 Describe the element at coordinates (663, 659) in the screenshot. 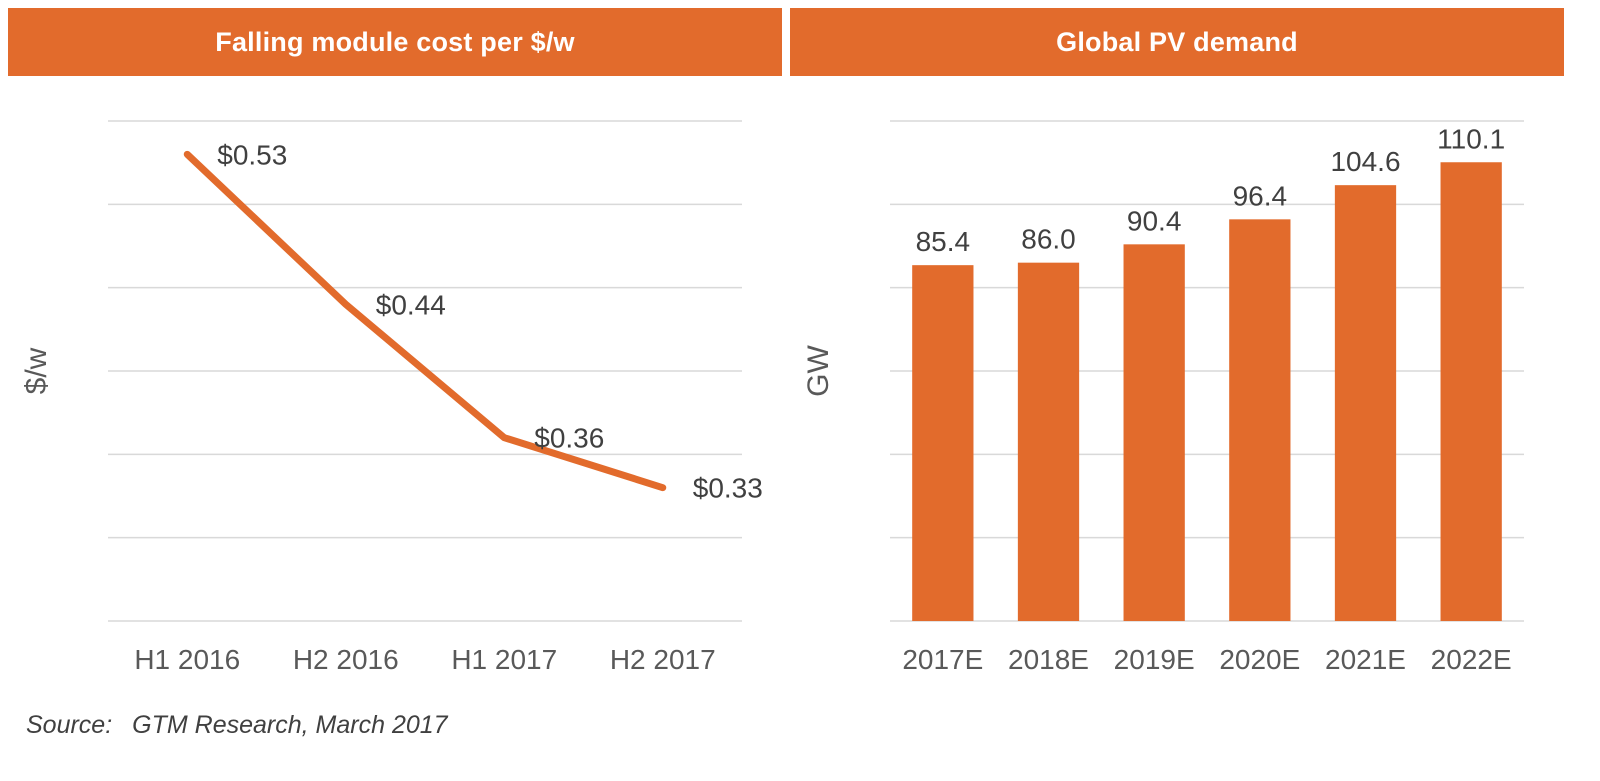

I see `x-tick-label: H2 2017` at that location.